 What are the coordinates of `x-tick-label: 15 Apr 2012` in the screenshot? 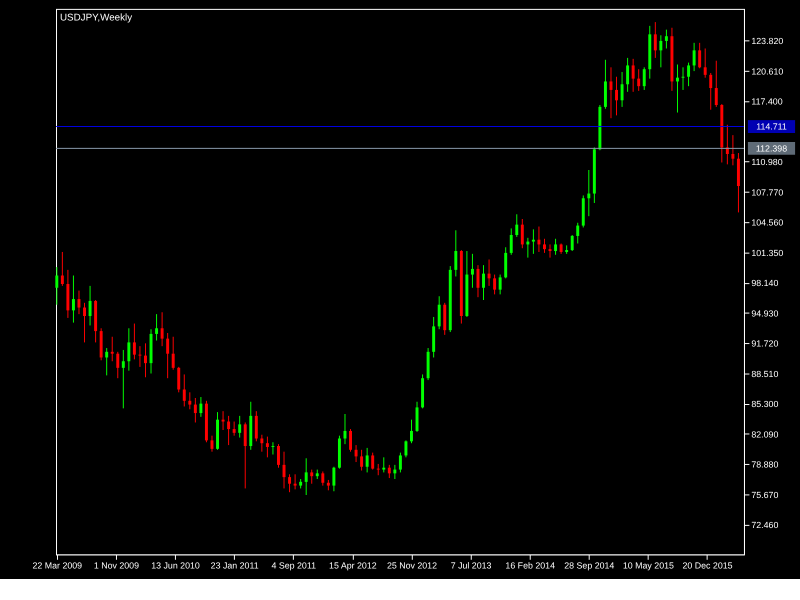 It's located at (353, 565).